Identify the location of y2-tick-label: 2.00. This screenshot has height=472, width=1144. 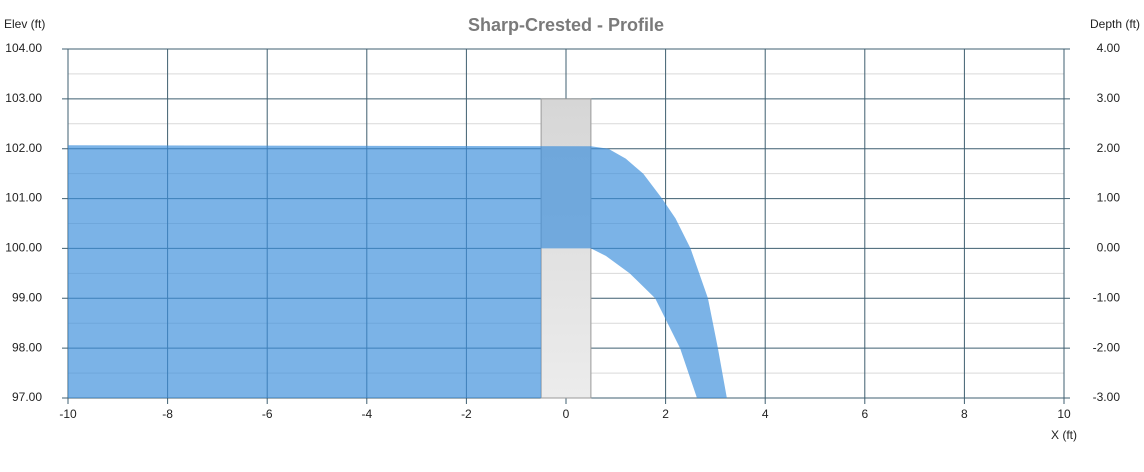
(1109, 148).